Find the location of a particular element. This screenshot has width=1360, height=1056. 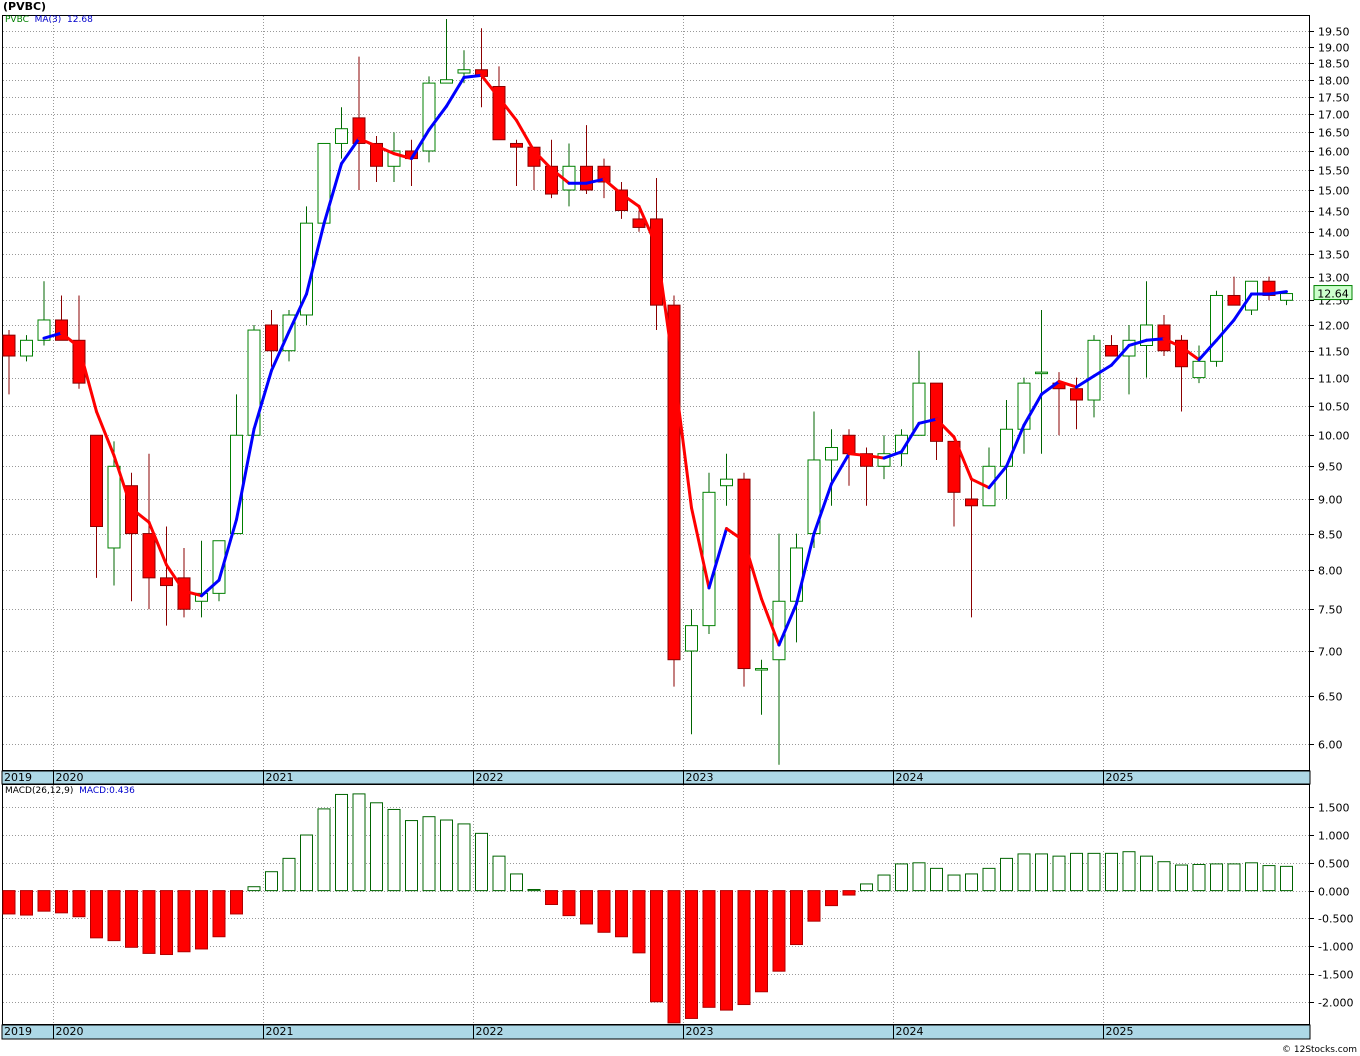

price-tick-label: 6.00 is located at coordinates (1330, 745).